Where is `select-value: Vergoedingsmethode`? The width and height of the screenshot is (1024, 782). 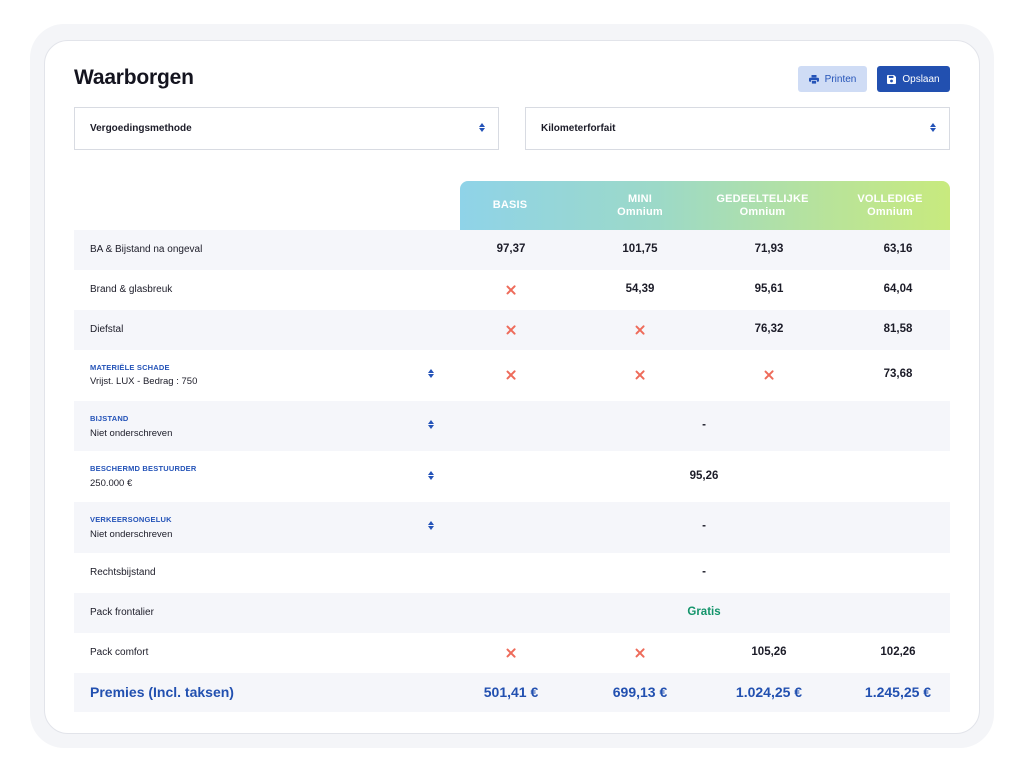
select-value: Vergoedingsmethode is located at coordinates (141, 128).